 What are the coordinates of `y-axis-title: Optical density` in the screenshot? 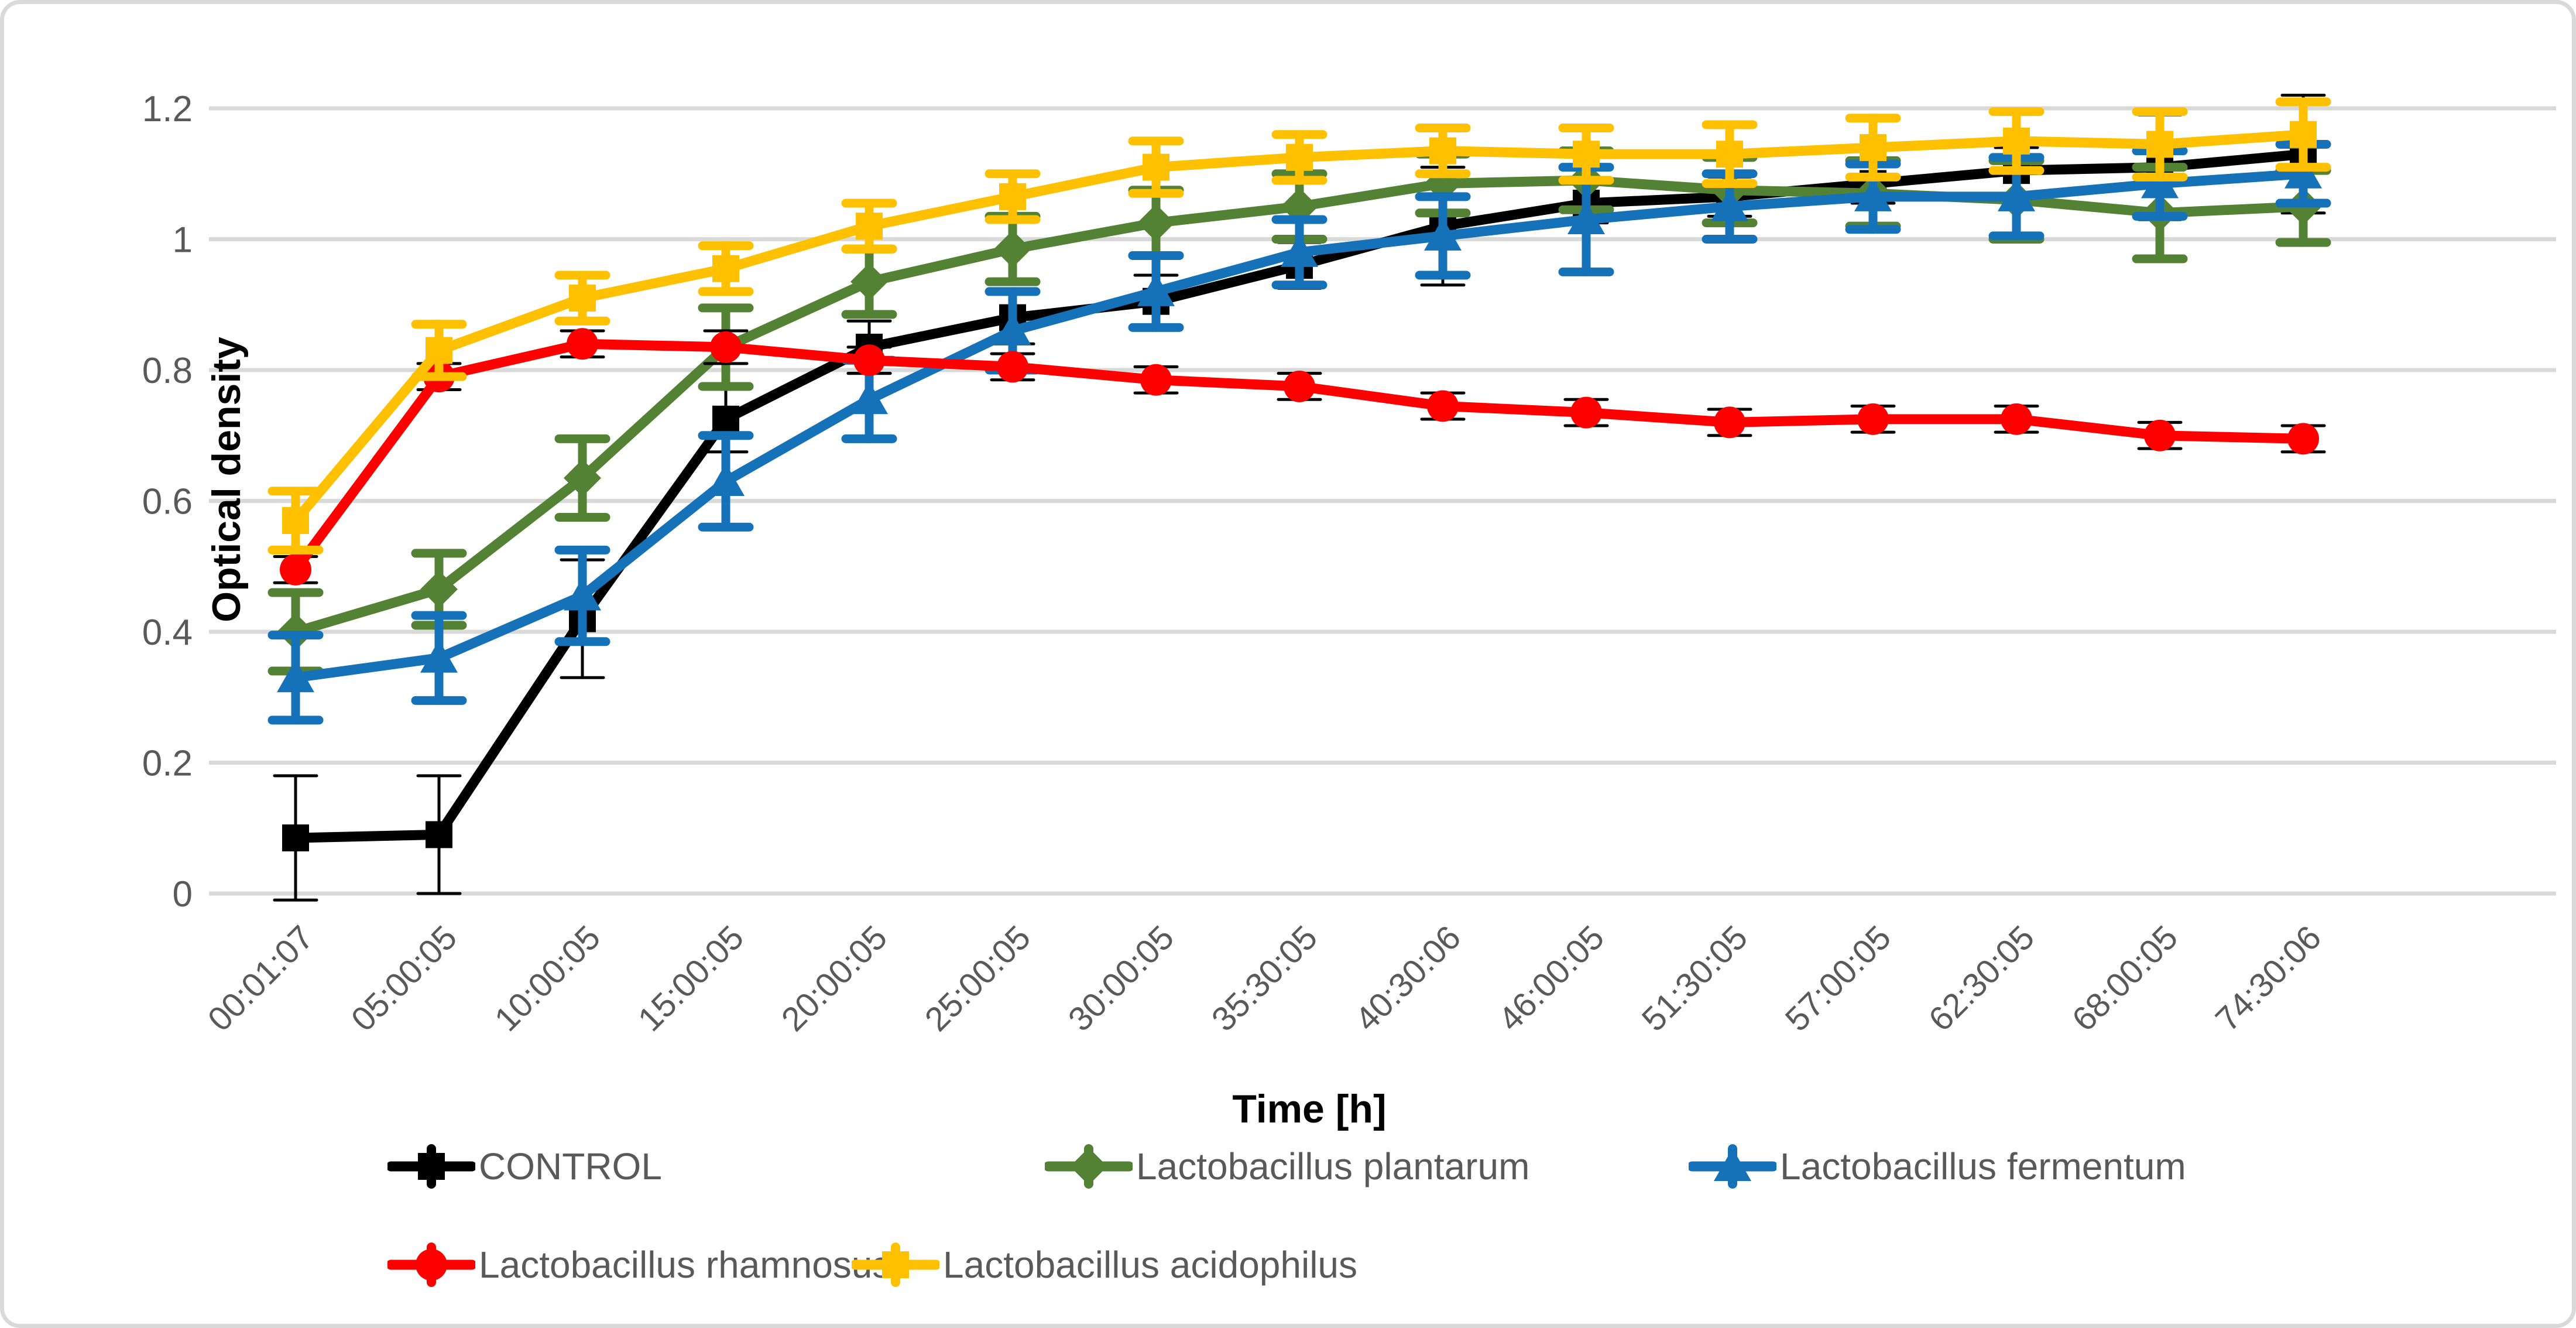 It's located at (226, 479).